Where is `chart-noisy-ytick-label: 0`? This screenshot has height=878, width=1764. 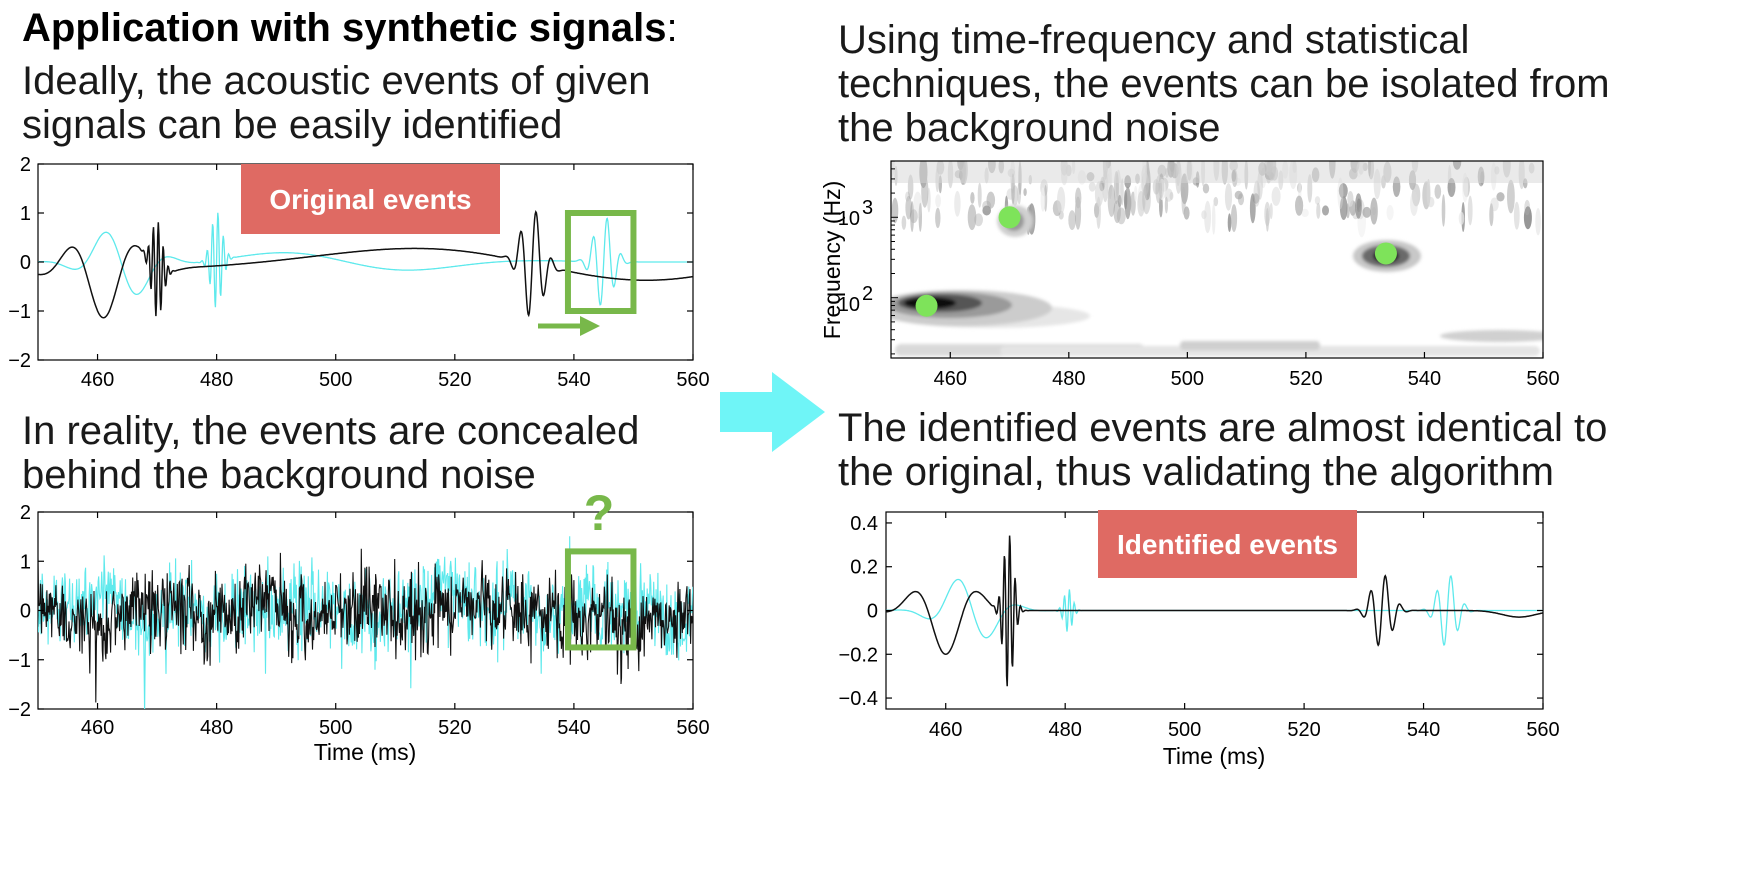 chart-noisy-ytick-label: 0 is located at coordinates (25, 612).